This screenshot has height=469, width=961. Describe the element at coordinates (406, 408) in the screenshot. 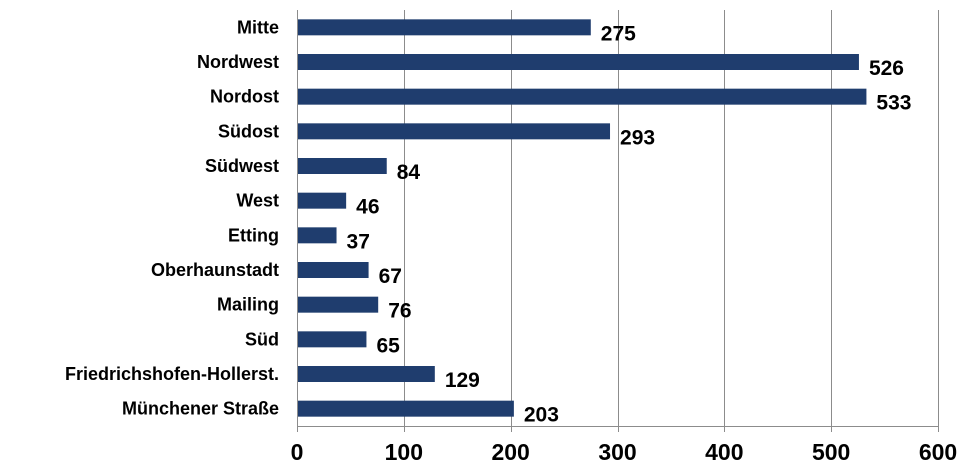

I see `bar-muenchener-strasse` at that location.